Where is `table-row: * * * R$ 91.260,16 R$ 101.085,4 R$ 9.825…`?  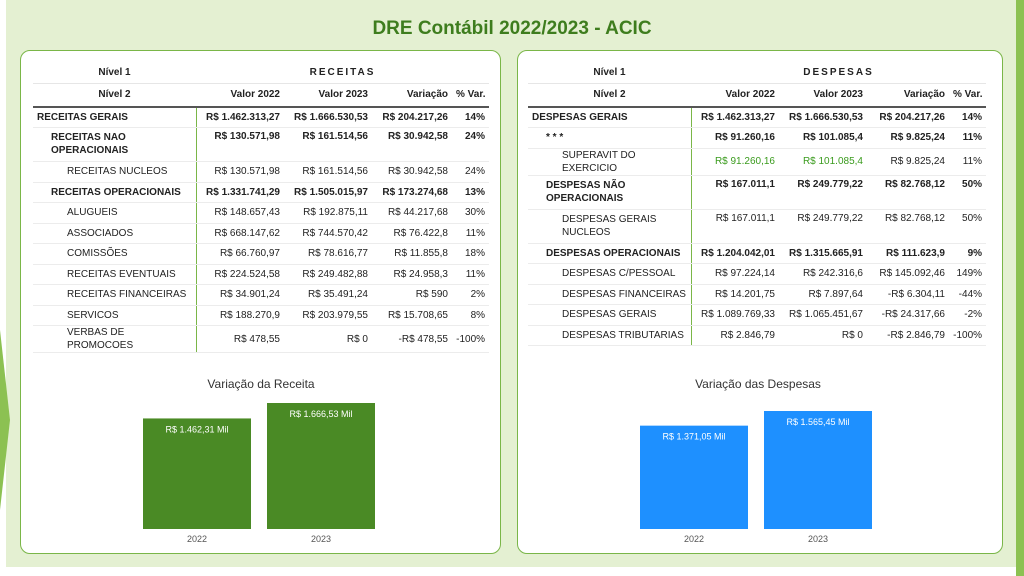 table-row: * * * R$ 91.260,16 R$ 101.085,4 R$ 9.825… is located at coordinates (757, 138).